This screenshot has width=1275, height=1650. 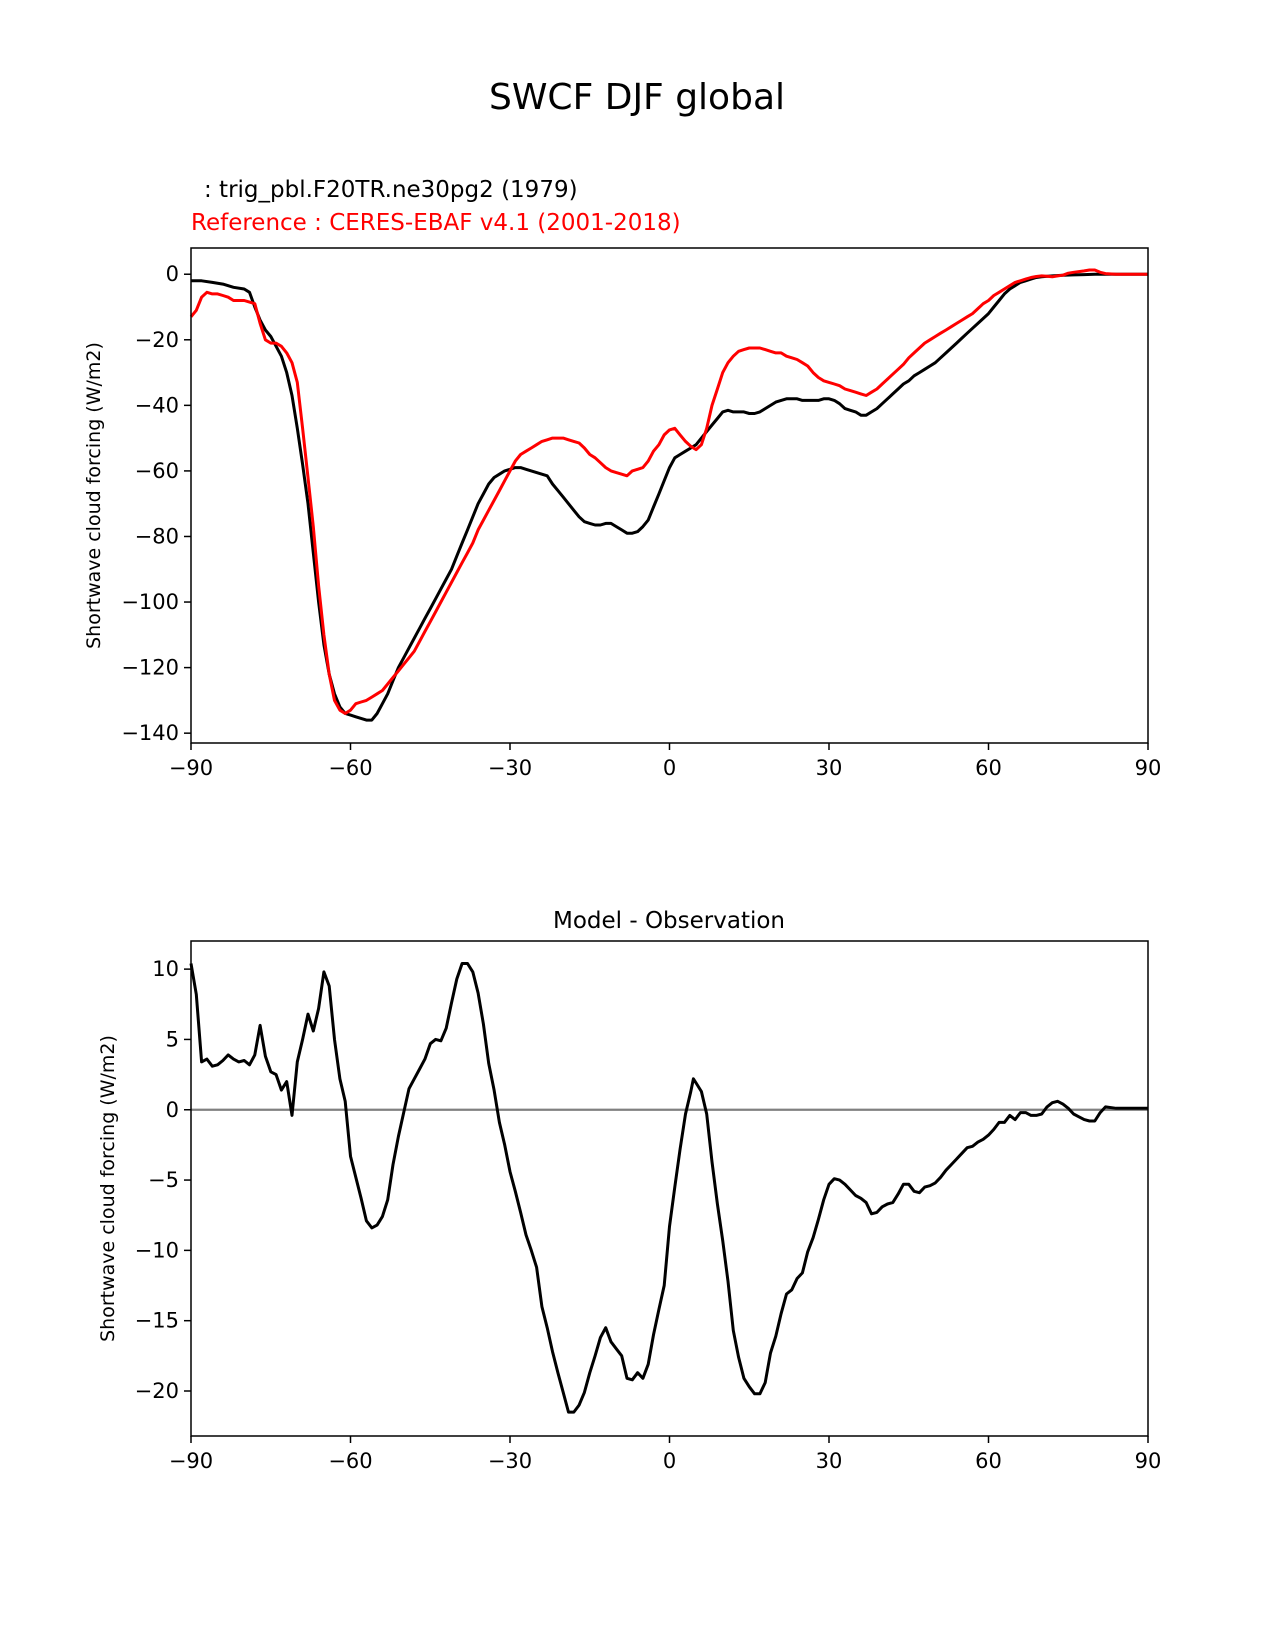 What do you see at coordinates (150, 668) in the screenshot?
I see `y-tick-label: −120` at bounding box center [150, 668].